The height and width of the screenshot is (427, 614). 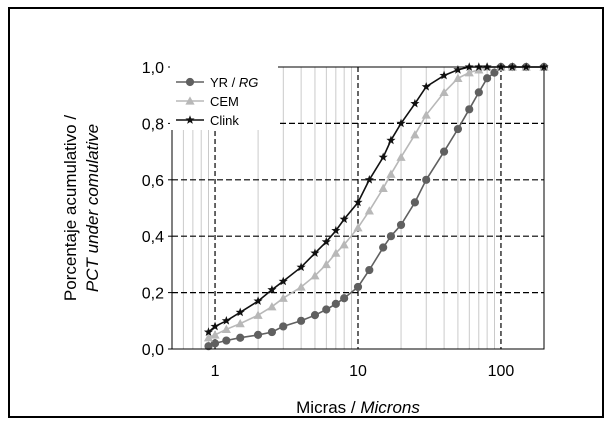 What do you see at coordinates (224, 101) in the screenshot?
I see `legend-label: CEM` at bounding box center [224, 101].